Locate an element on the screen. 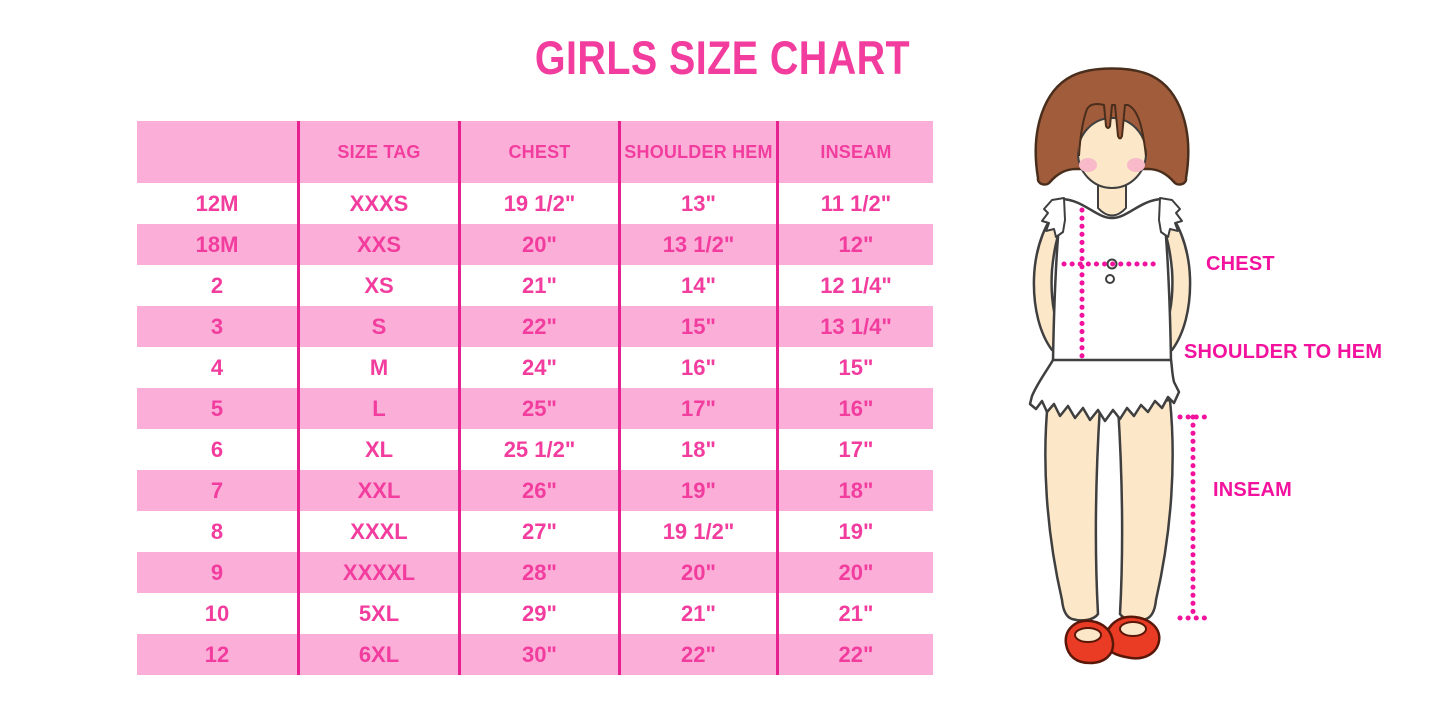  column-header: SIZE TAG is located at coordinates (377, 152).